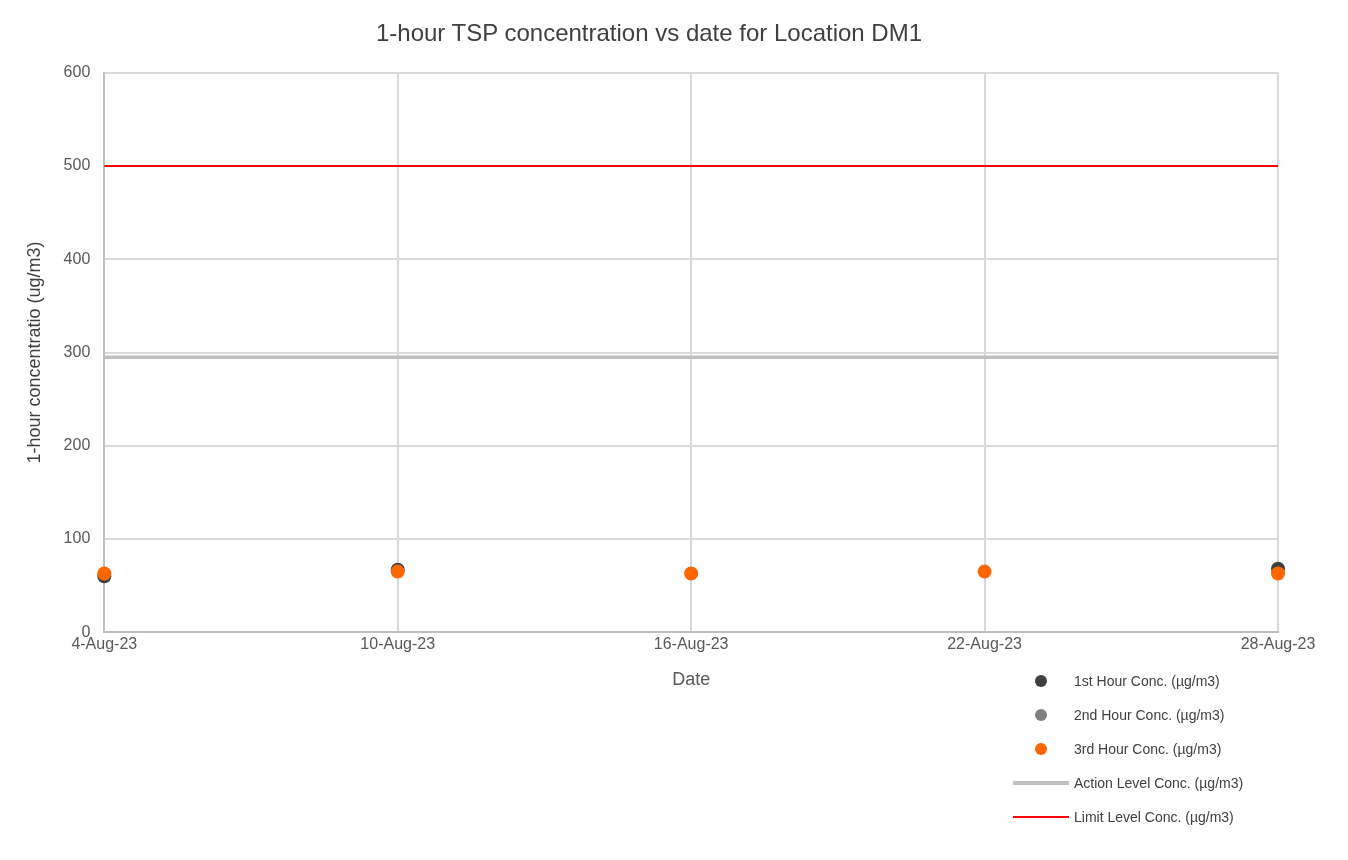  I want to click on legend-label: Action Level Conc. (µg/m3), so click(1159, 783).